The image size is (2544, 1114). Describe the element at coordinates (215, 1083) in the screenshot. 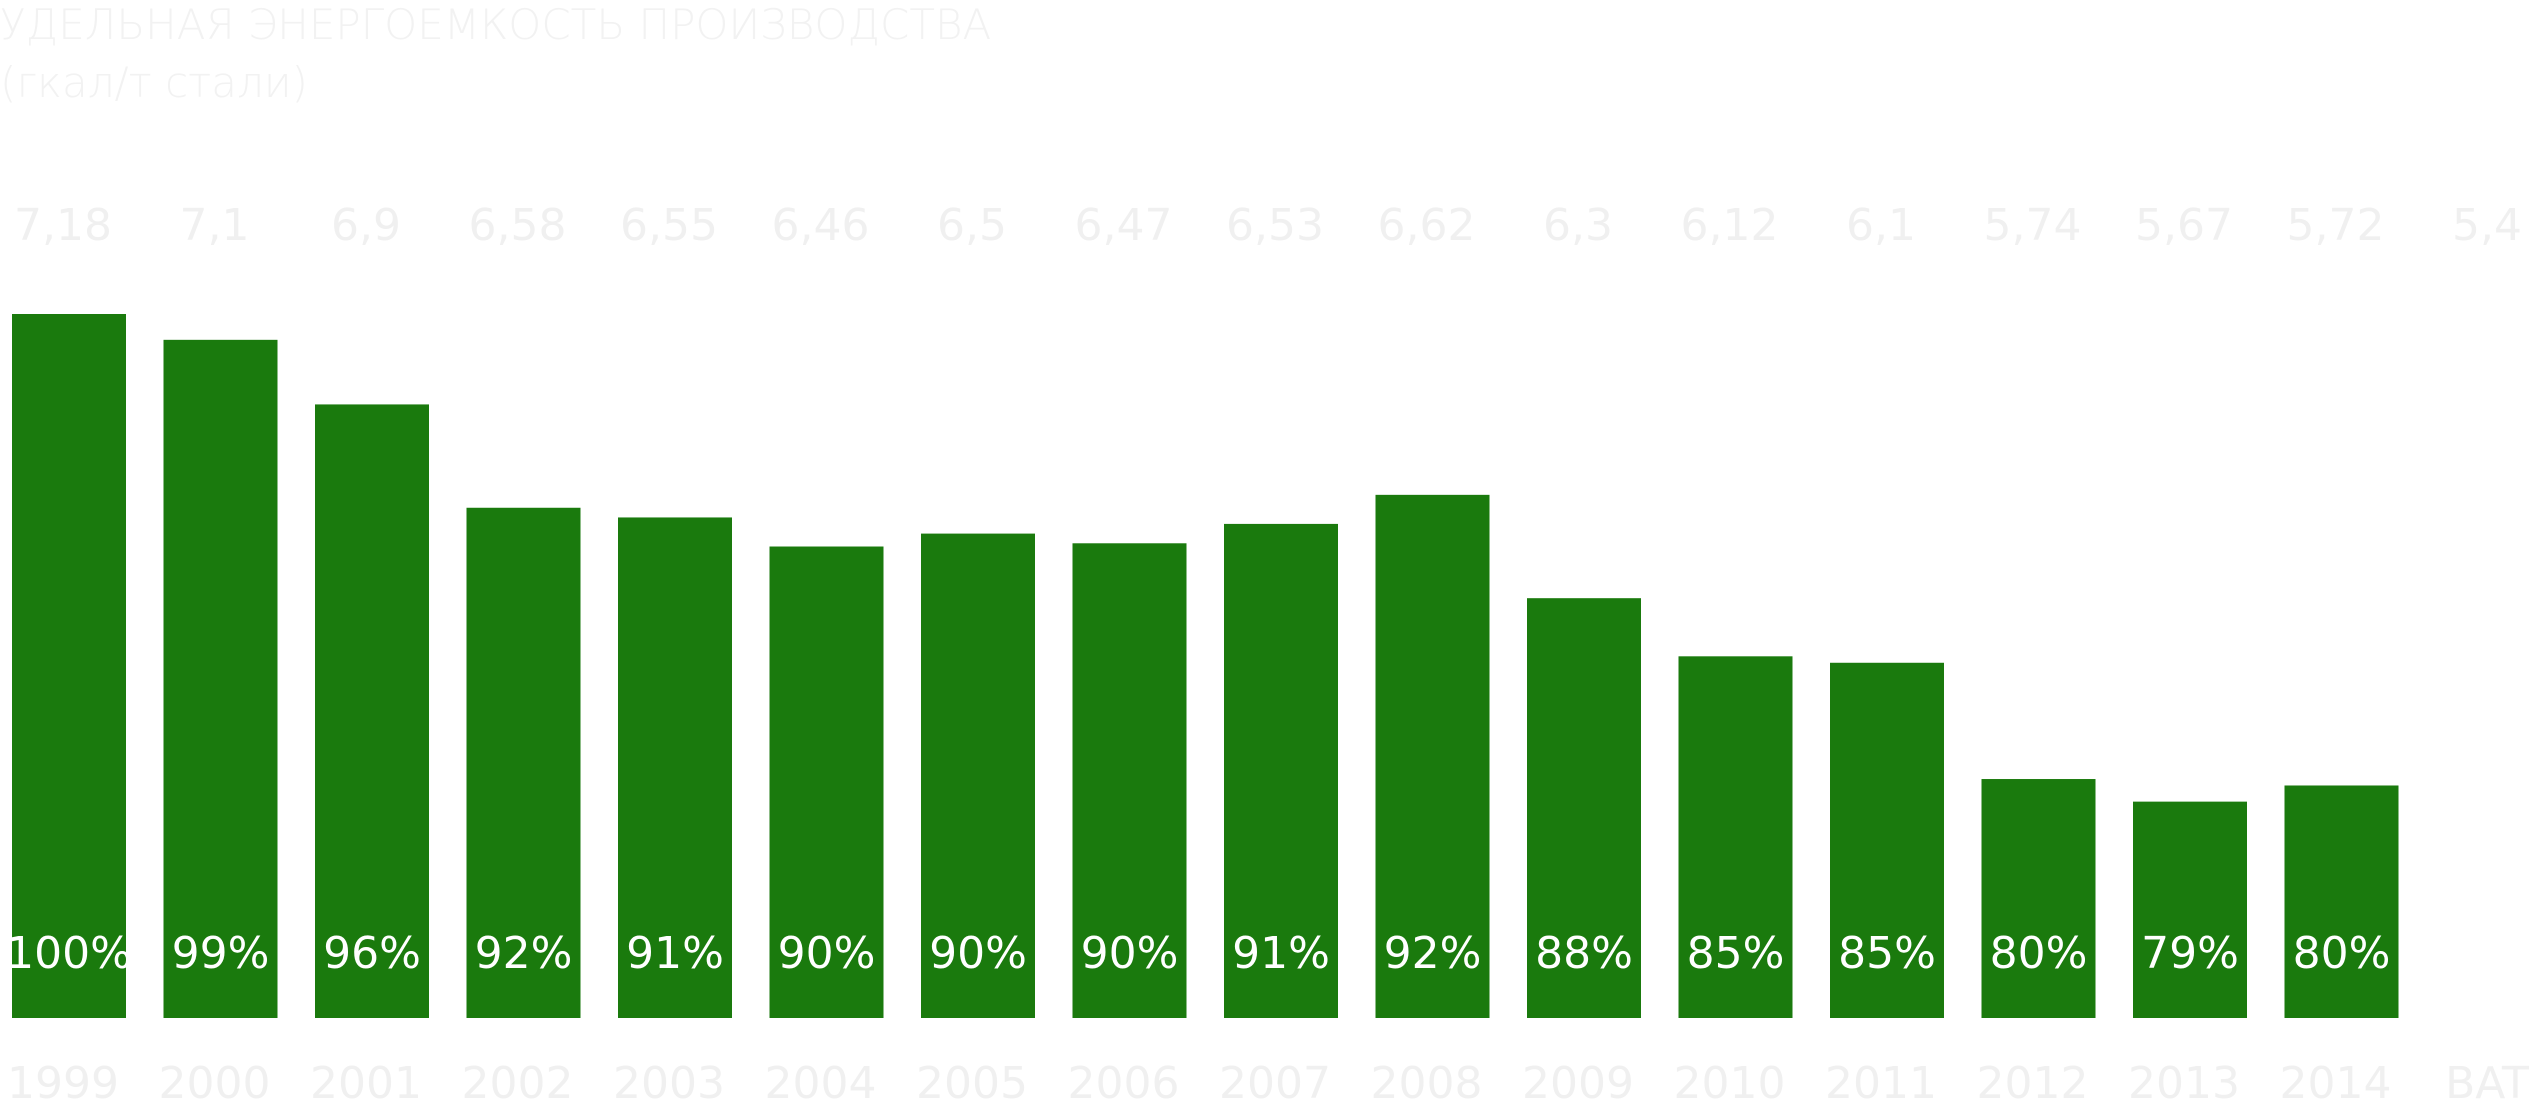

I see `category-label: 2000` at that location.